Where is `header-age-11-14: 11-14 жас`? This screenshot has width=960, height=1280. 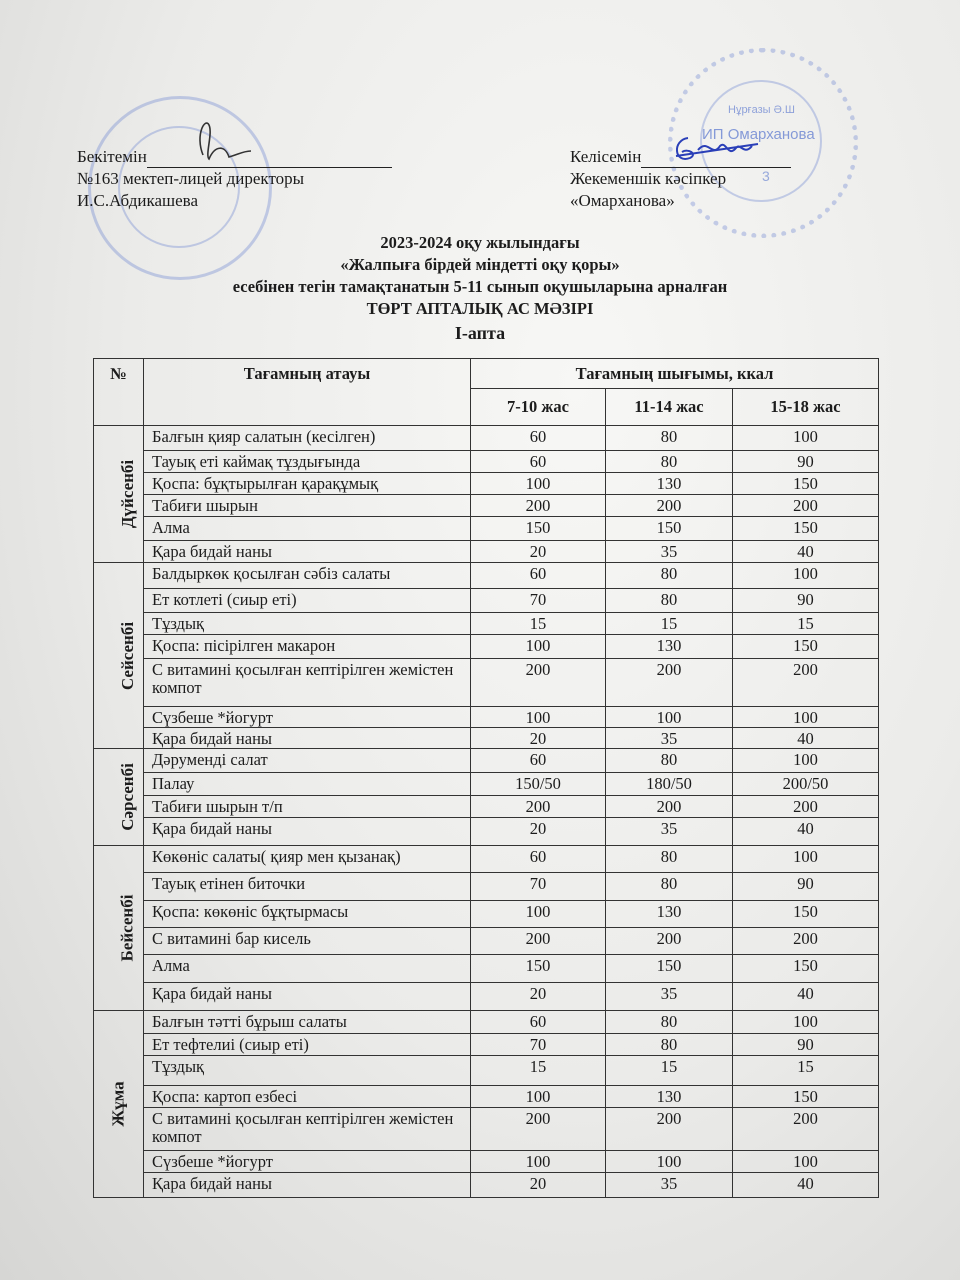 header-age-11-14: 11-14 жас is located at coordinates (669, 407).